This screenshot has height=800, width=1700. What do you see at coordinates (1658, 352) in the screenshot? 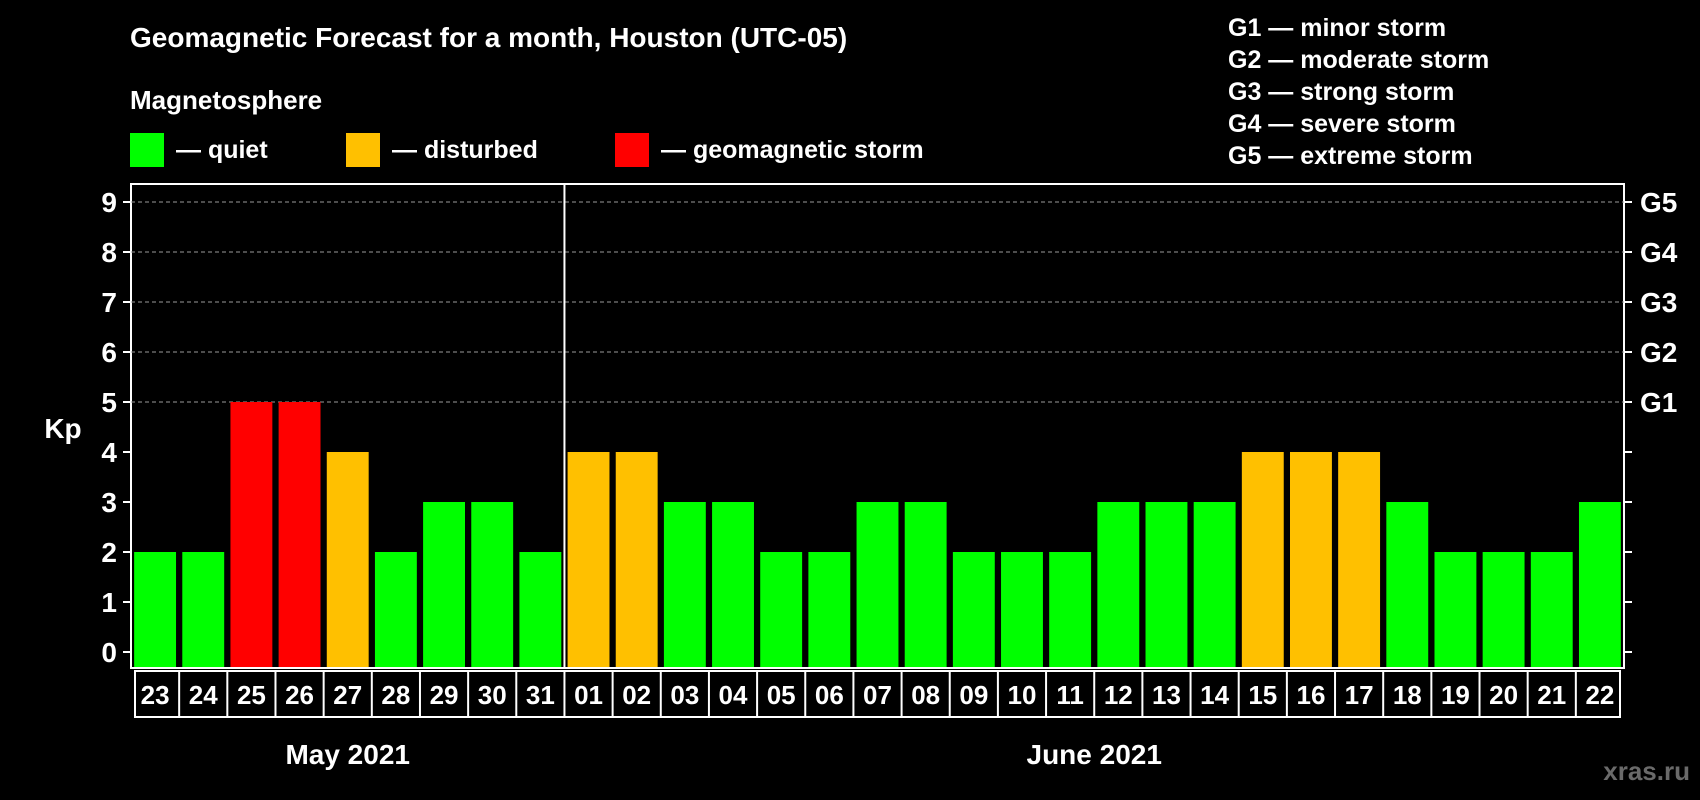
I see `g-scale-label: G2` at bounding box center [1658, 352].